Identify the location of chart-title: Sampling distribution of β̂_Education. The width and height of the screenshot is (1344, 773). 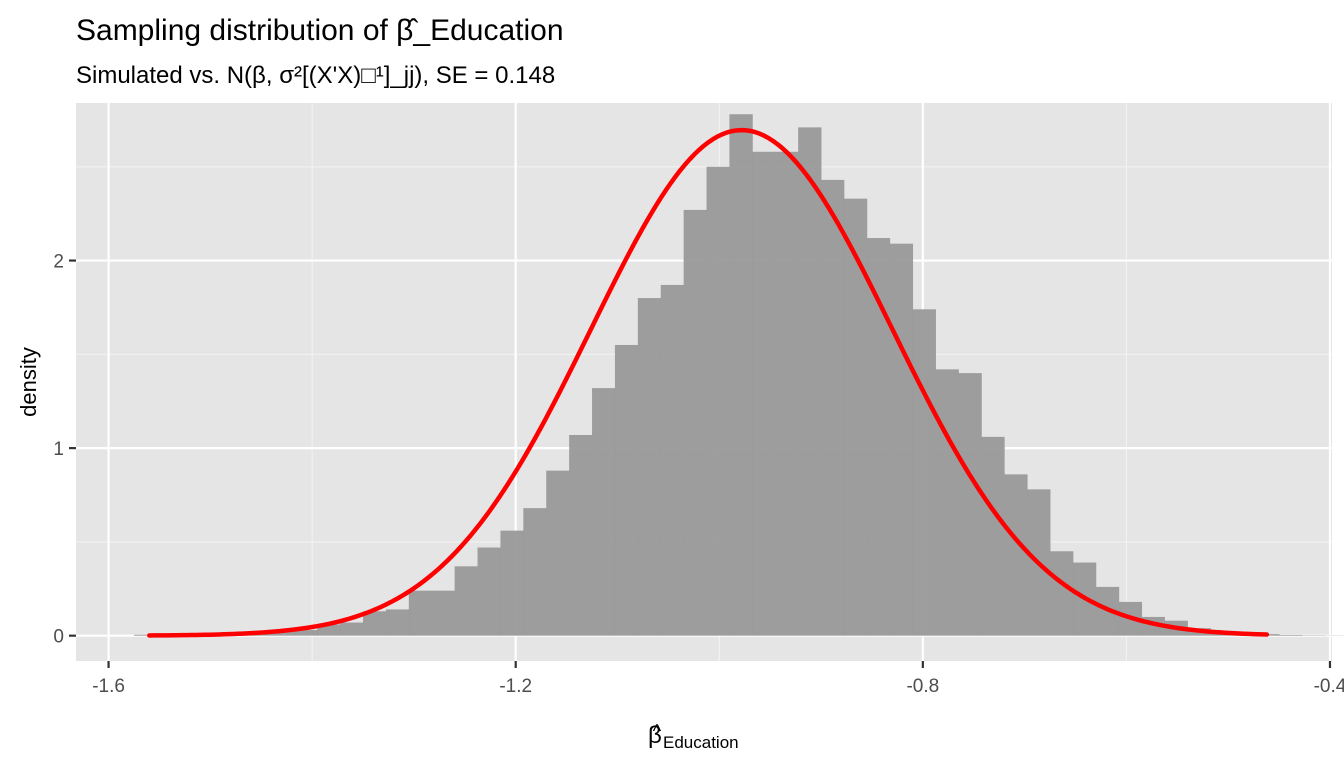
(320, 30).